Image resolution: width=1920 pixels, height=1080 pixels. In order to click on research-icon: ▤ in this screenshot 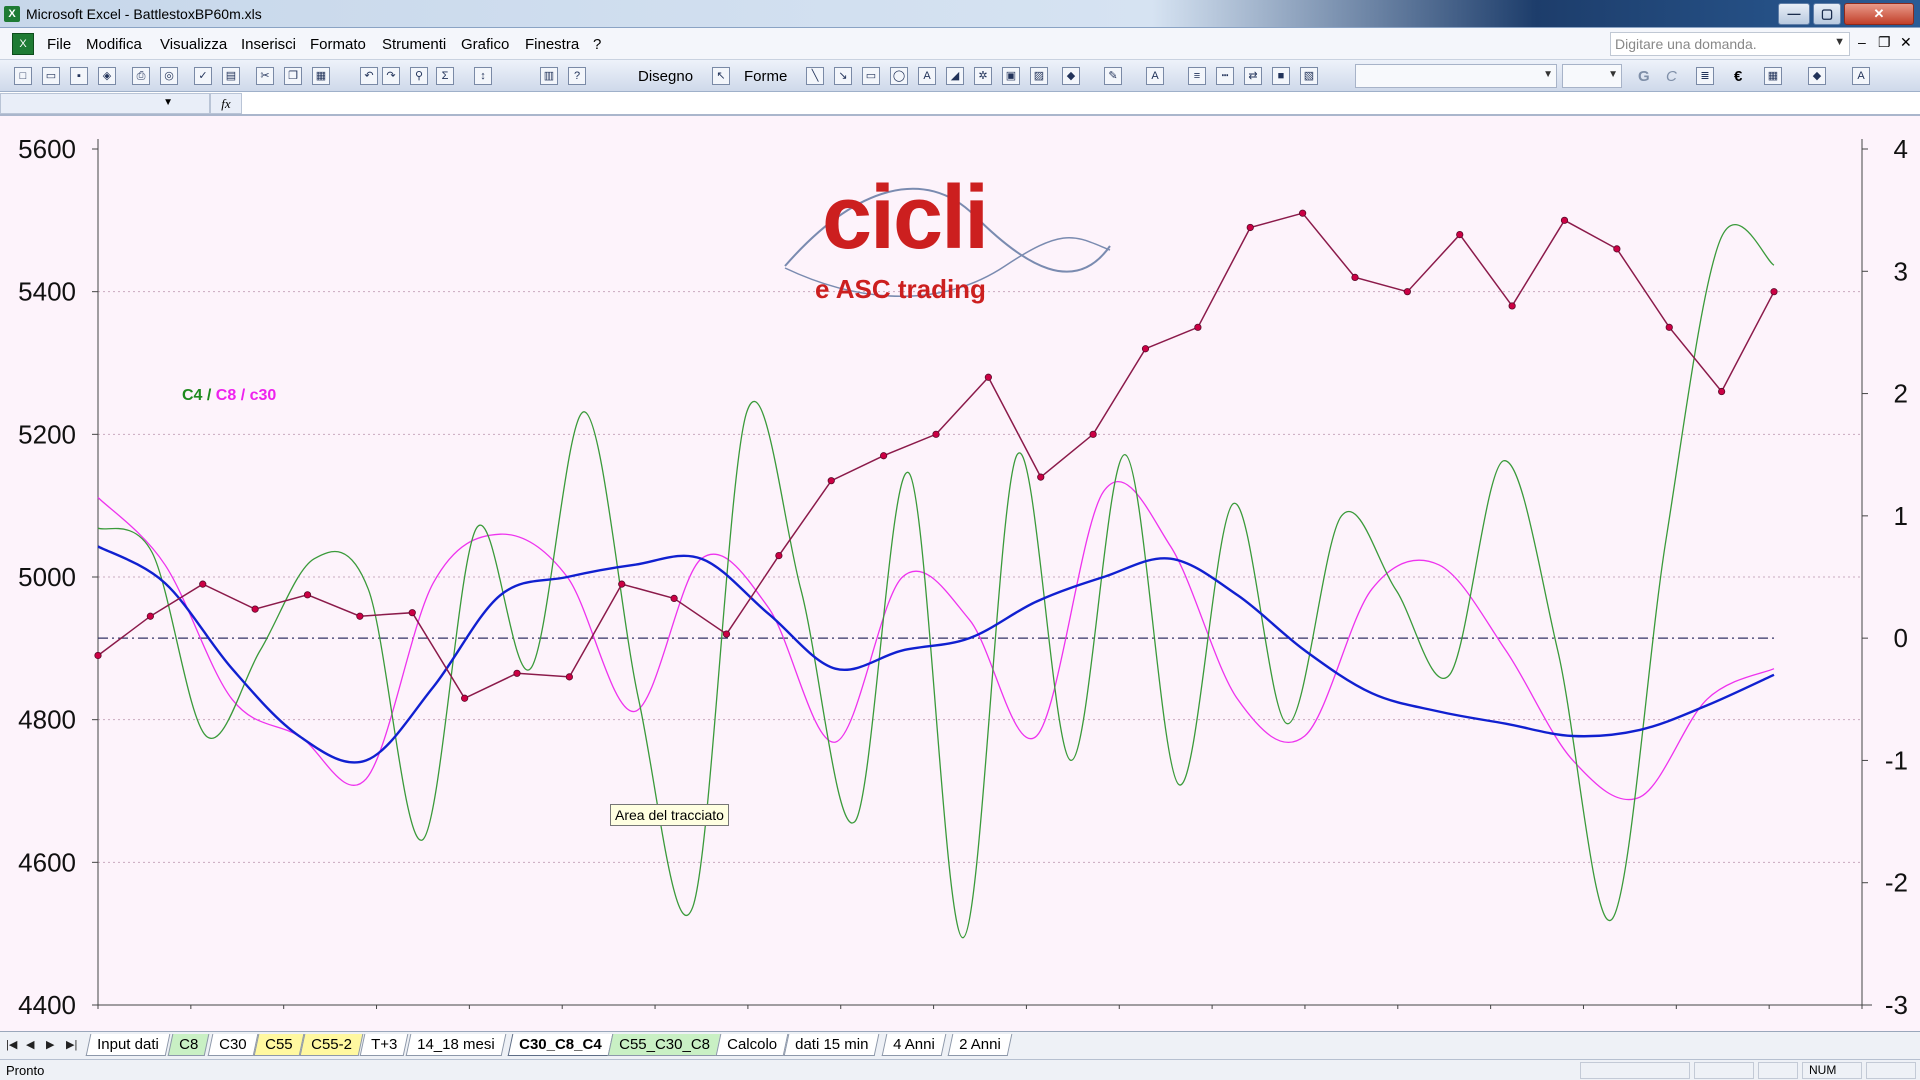, I will do `click(231, 76)`.